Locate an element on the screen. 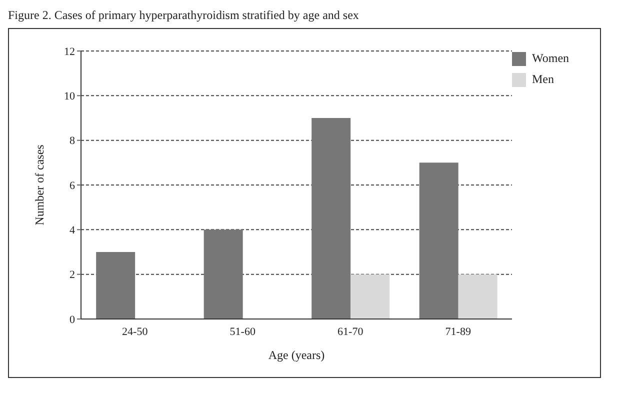 The height and width of the screenshot is (393, 617). y-tick-label: 0 is located at coordinates (73, 320).